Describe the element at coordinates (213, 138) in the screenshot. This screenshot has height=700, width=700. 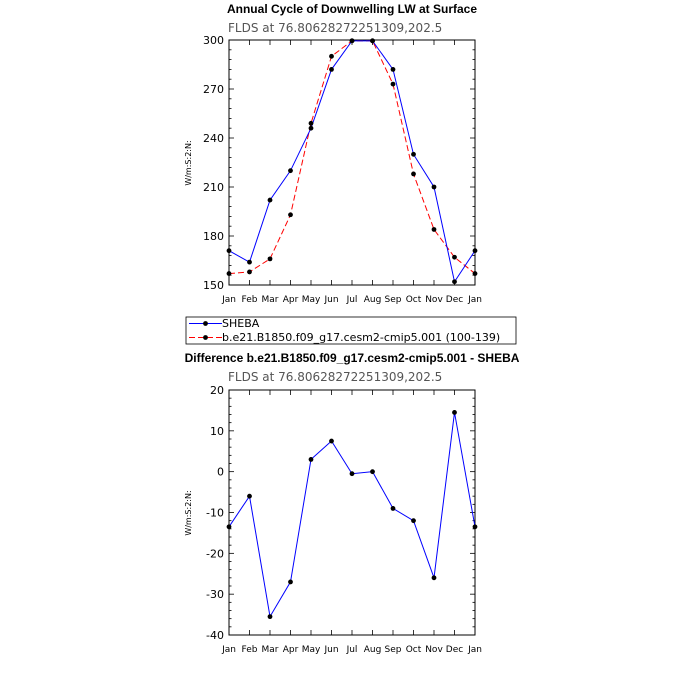
I see `y-tick-label: 240` at that location.